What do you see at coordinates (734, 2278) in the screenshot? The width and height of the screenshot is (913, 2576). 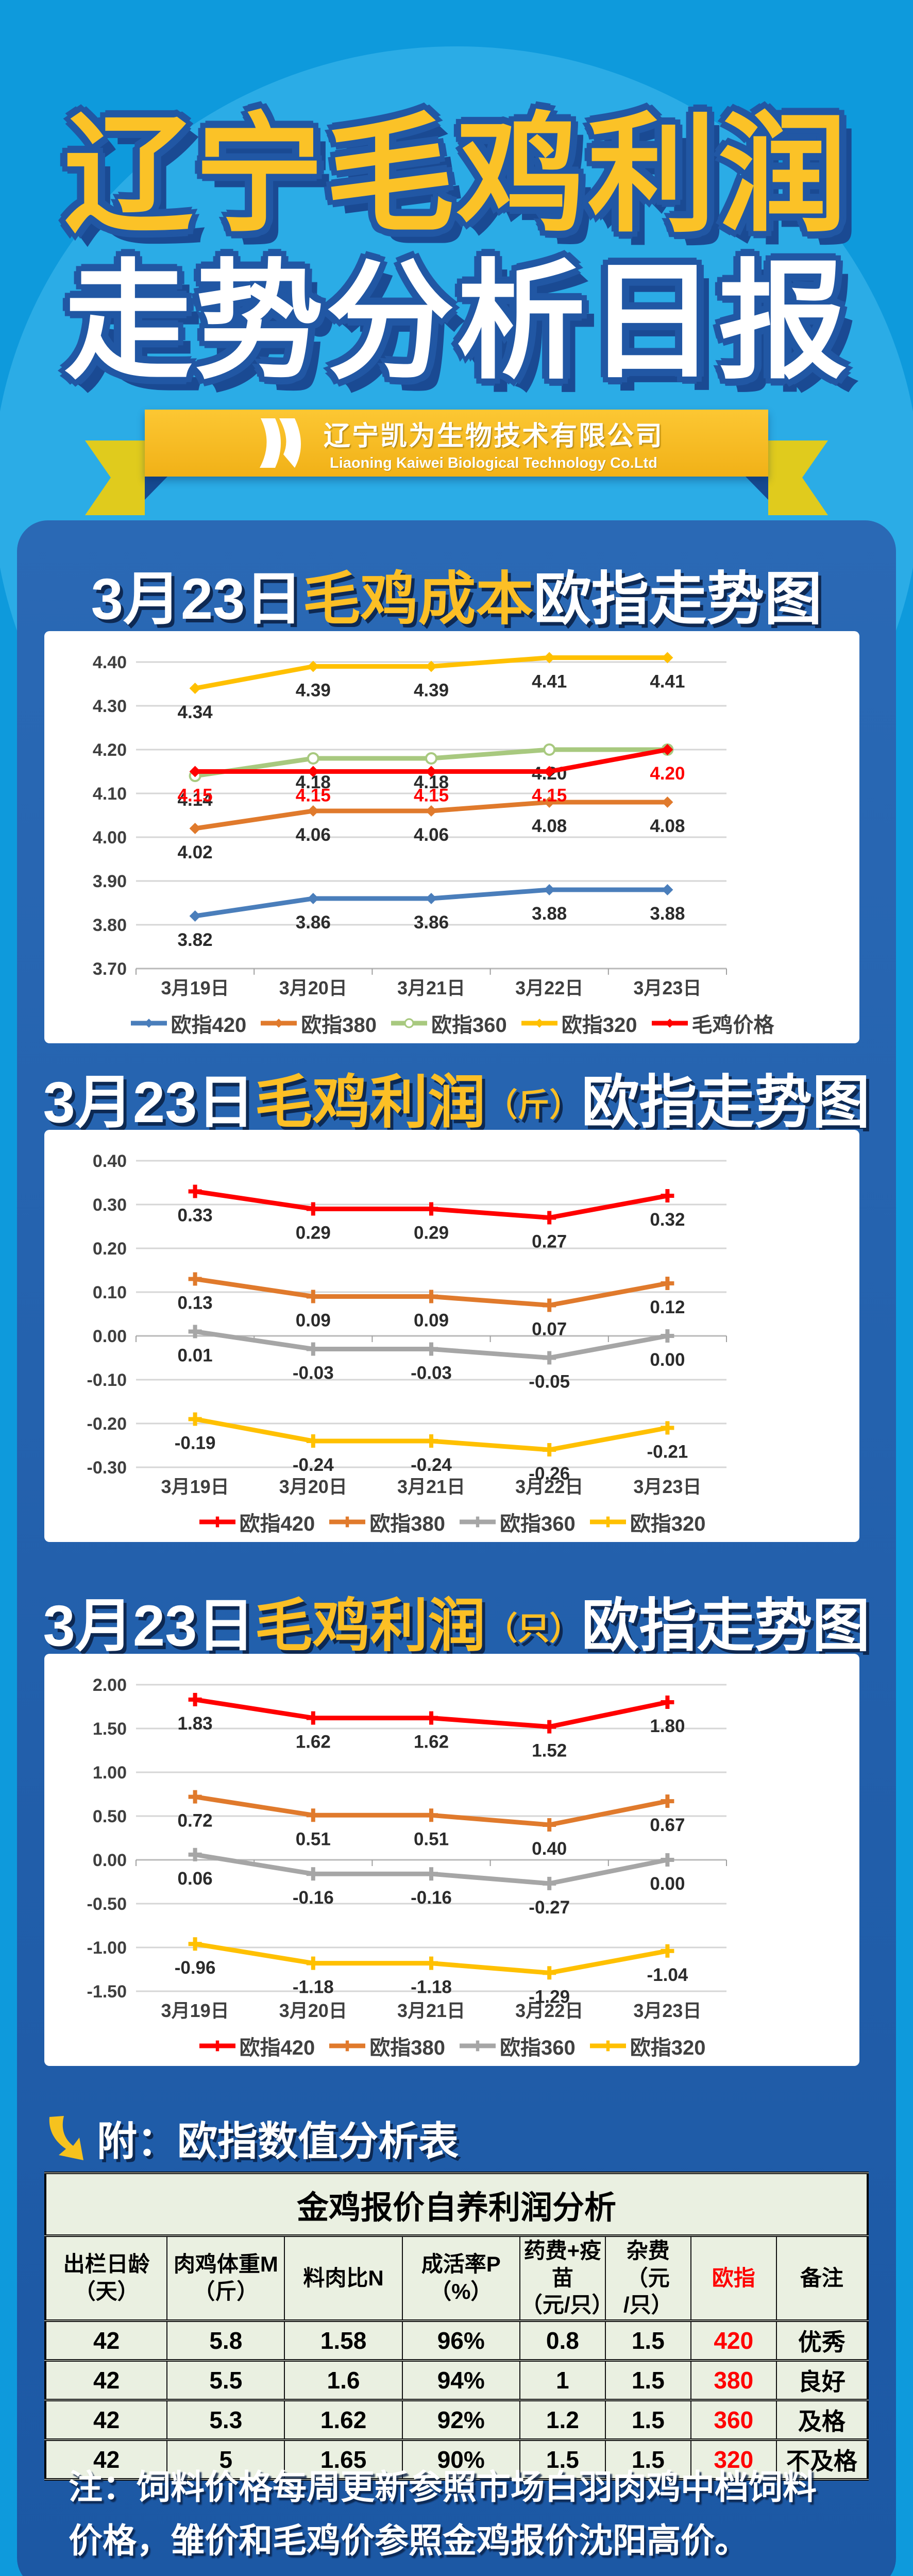 I see `table-header-cell: 欧指` at bounding box center [734, 2278].